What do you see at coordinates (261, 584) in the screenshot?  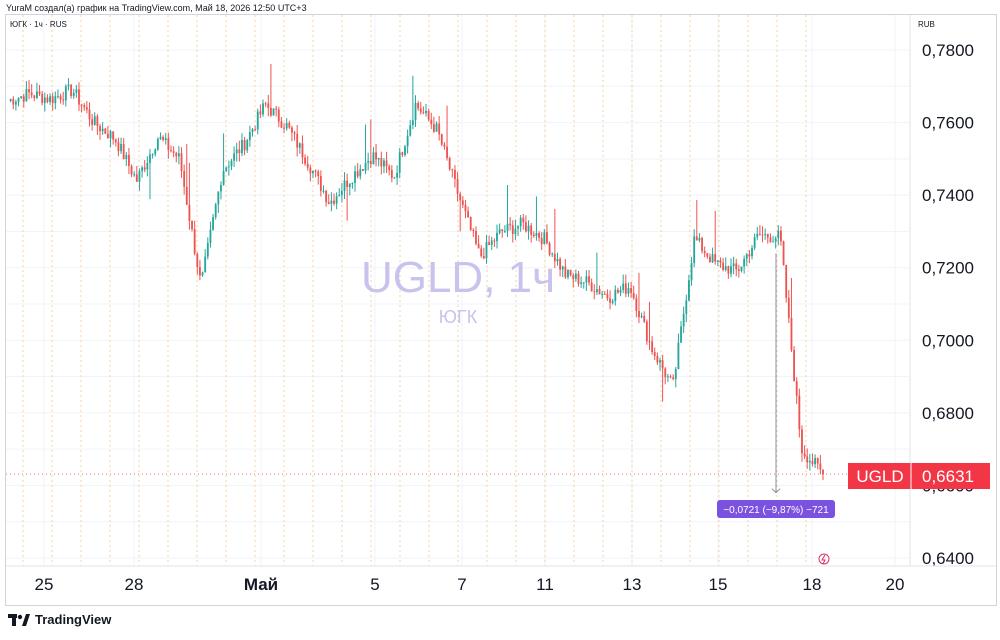 I see `x-tick-label: Май` at bounding box center [261, 584].